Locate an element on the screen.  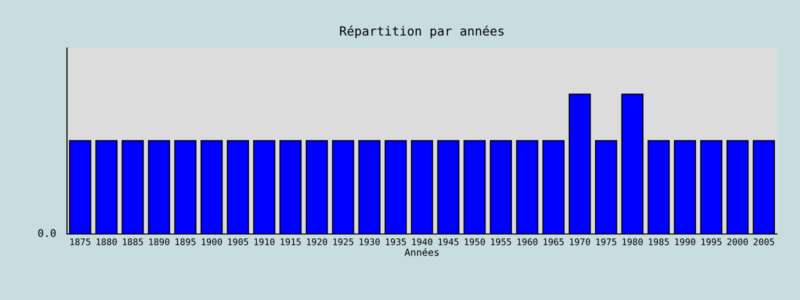
x-tick-label: 1980 is located at coordinates (632, 242).